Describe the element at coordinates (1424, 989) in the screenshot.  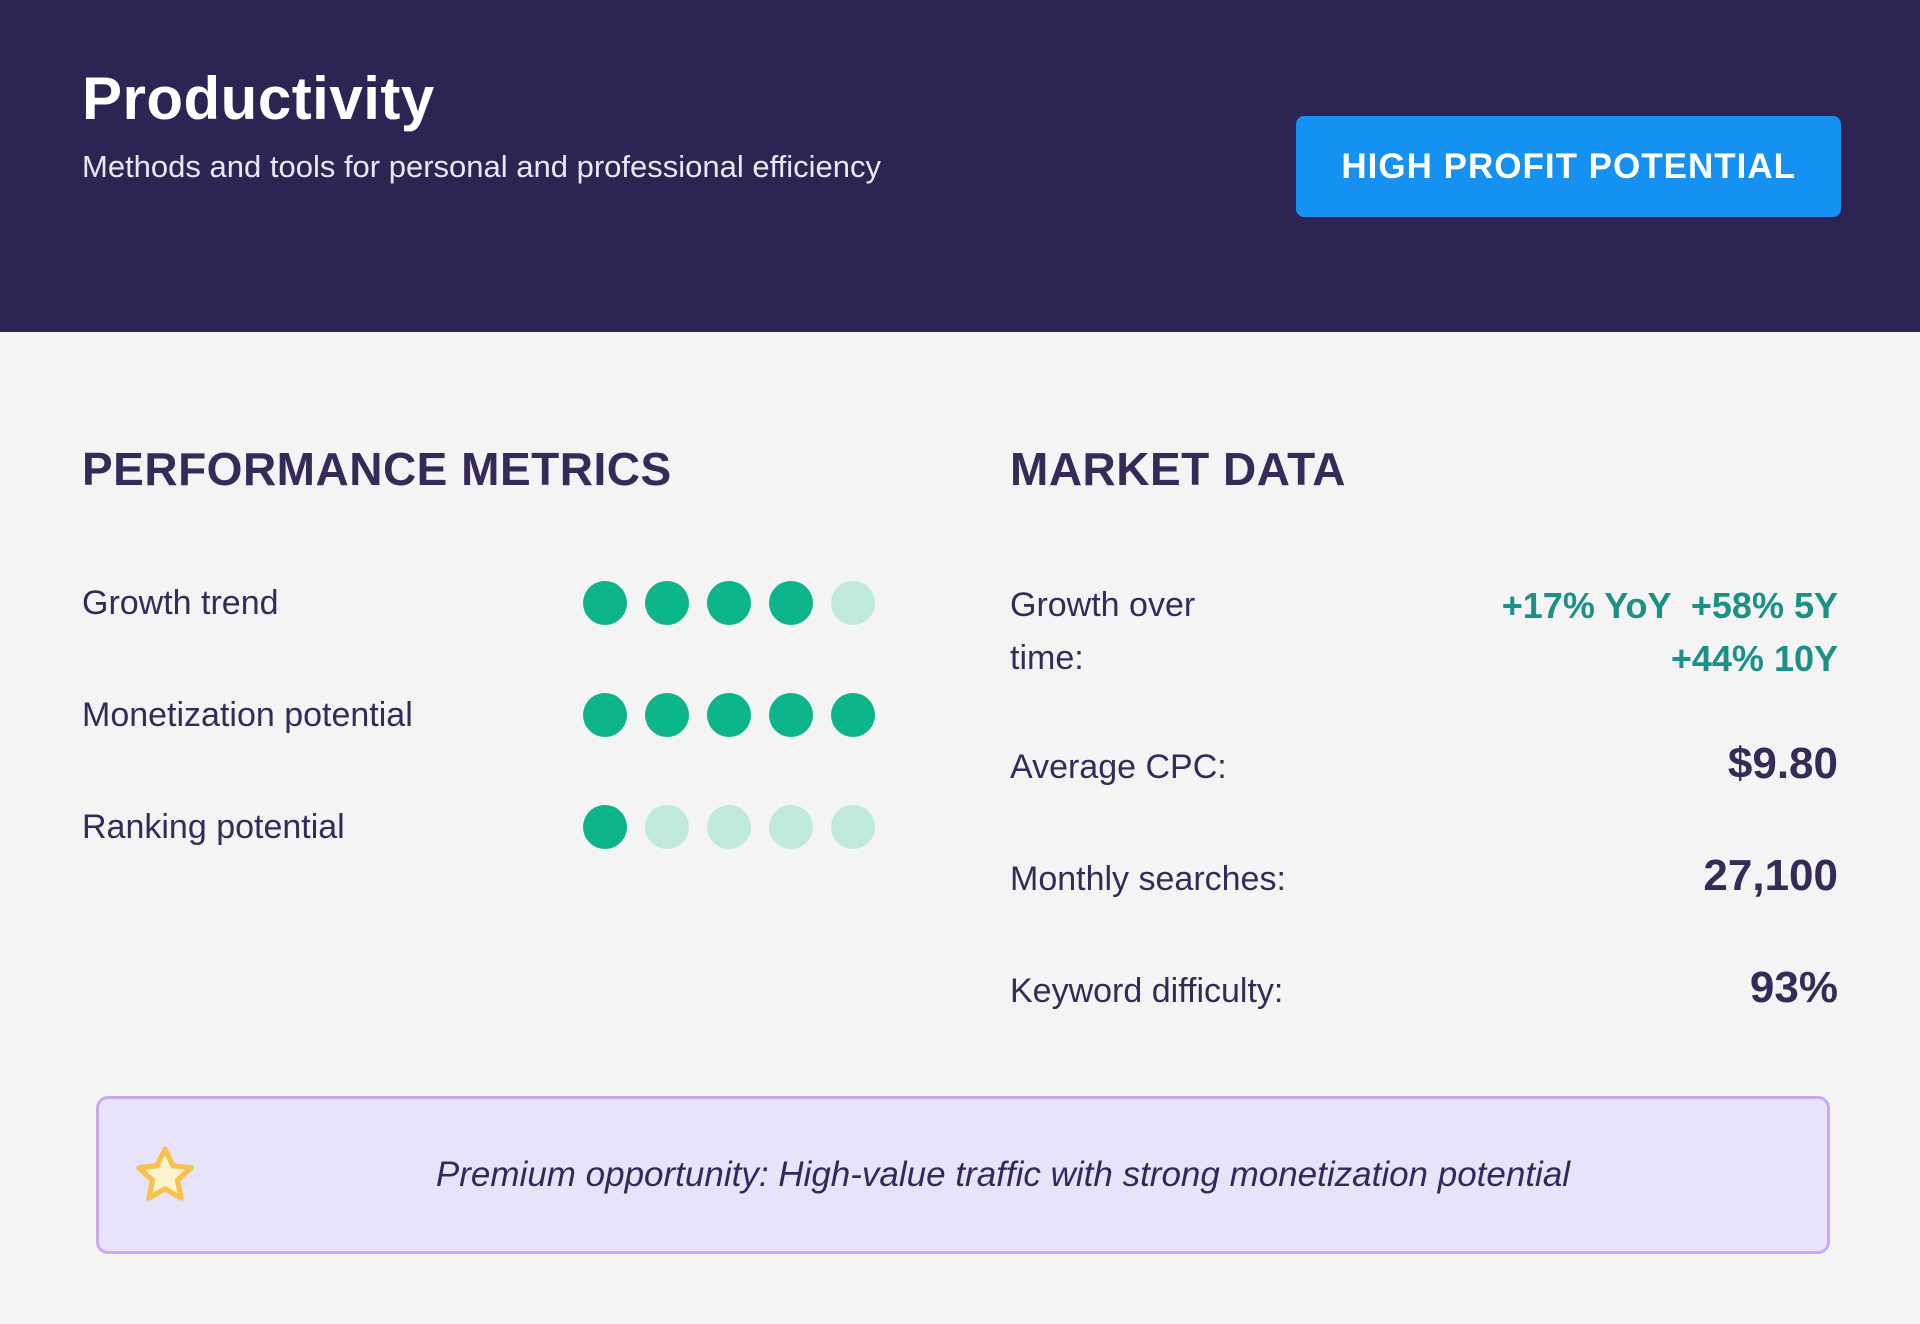
I see `market-row-keyword-difficulty: Keyword difficulty: 93%` at that location.